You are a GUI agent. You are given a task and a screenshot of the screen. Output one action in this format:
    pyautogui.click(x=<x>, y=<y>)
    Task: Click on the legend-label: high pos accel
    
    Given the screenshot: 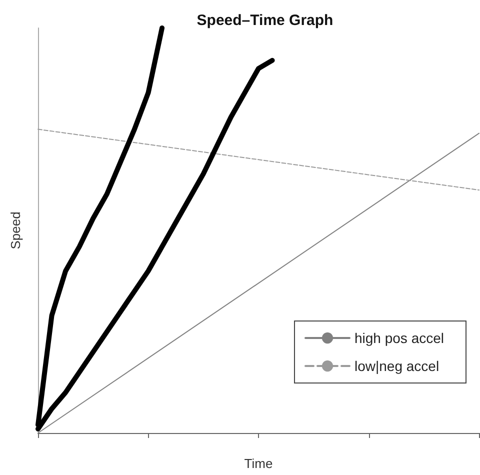 What is the action you would take?
    pyautogui.click(x=399, y=338)
    